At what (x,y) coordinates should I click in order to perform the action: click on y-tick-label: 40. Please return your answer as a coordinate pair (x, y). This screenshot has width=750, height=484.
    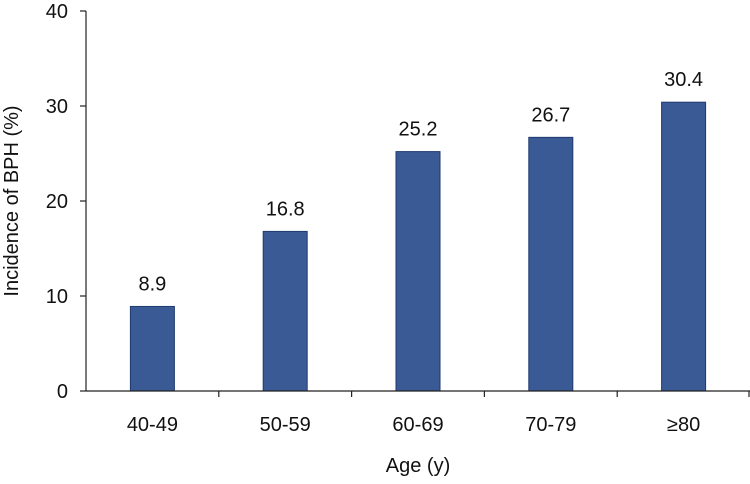
    Looking at the image, I should click on (57, 12).